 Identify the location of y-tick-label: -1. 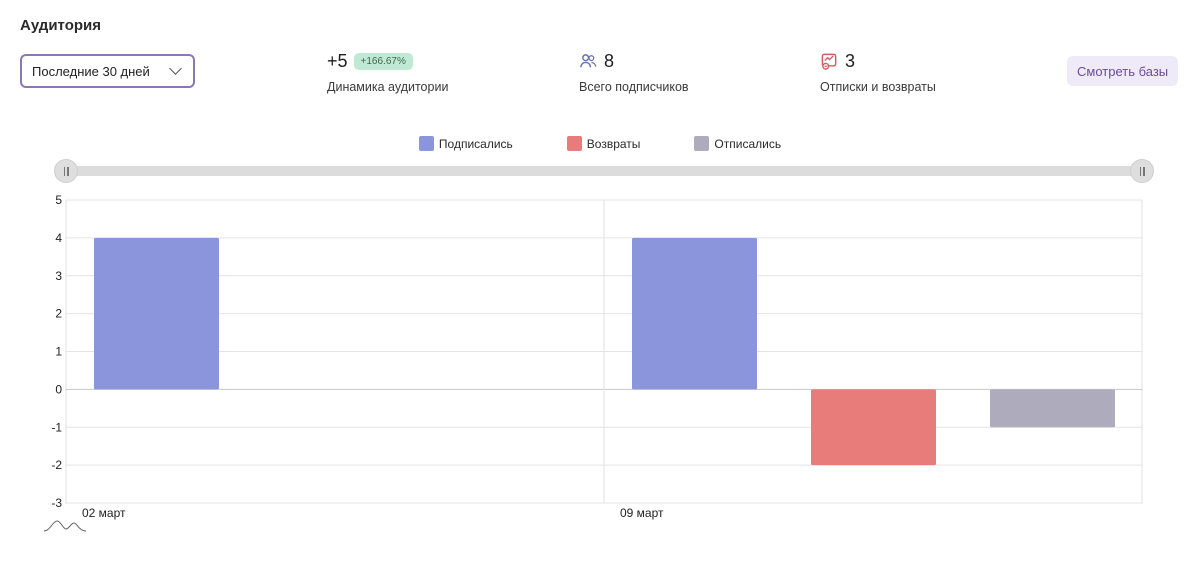
(56, 427).